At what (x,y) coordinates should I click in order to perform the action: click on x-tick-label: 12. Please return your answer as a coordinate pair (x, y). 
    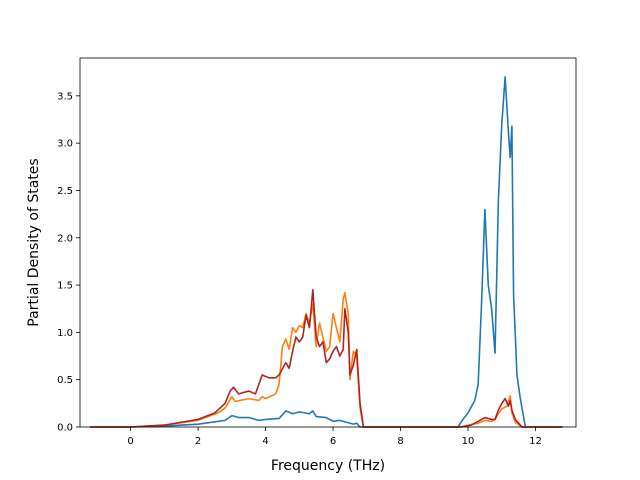
    Looking at the image, I should click on (535, 441).